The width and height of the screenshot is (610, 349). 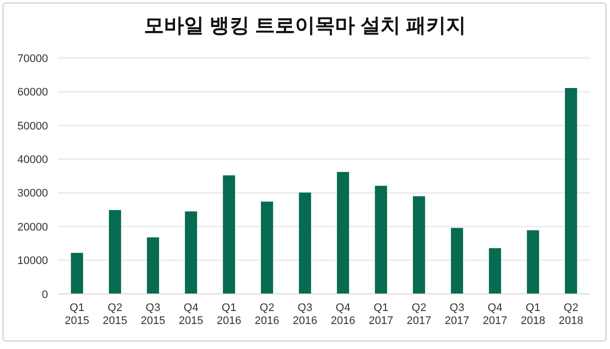 What do you see at coordinates (419, 314) in the screenshot?
I see `x-tick-label: Q2 2017` at bounding box center [419, 314].